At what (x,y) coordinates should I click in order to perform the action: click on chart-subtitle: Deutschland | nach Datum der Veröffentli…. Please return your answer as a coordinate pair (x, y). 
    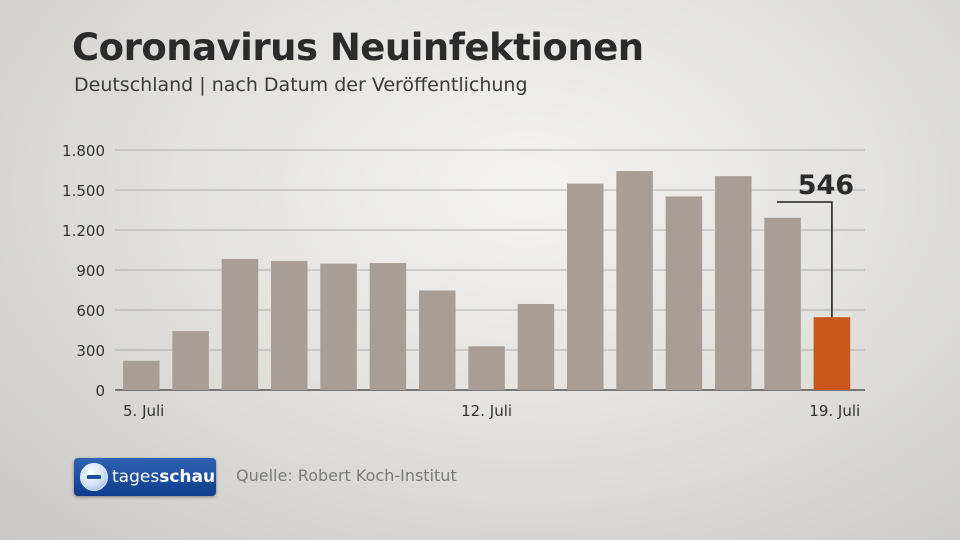
    Looking at the image, I should click on (301, 85).